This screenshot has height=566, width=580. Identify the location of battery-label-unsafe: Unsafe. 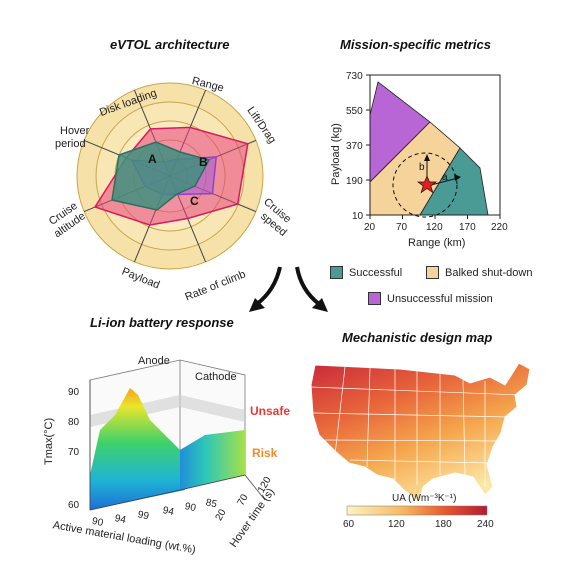
(270, 411).